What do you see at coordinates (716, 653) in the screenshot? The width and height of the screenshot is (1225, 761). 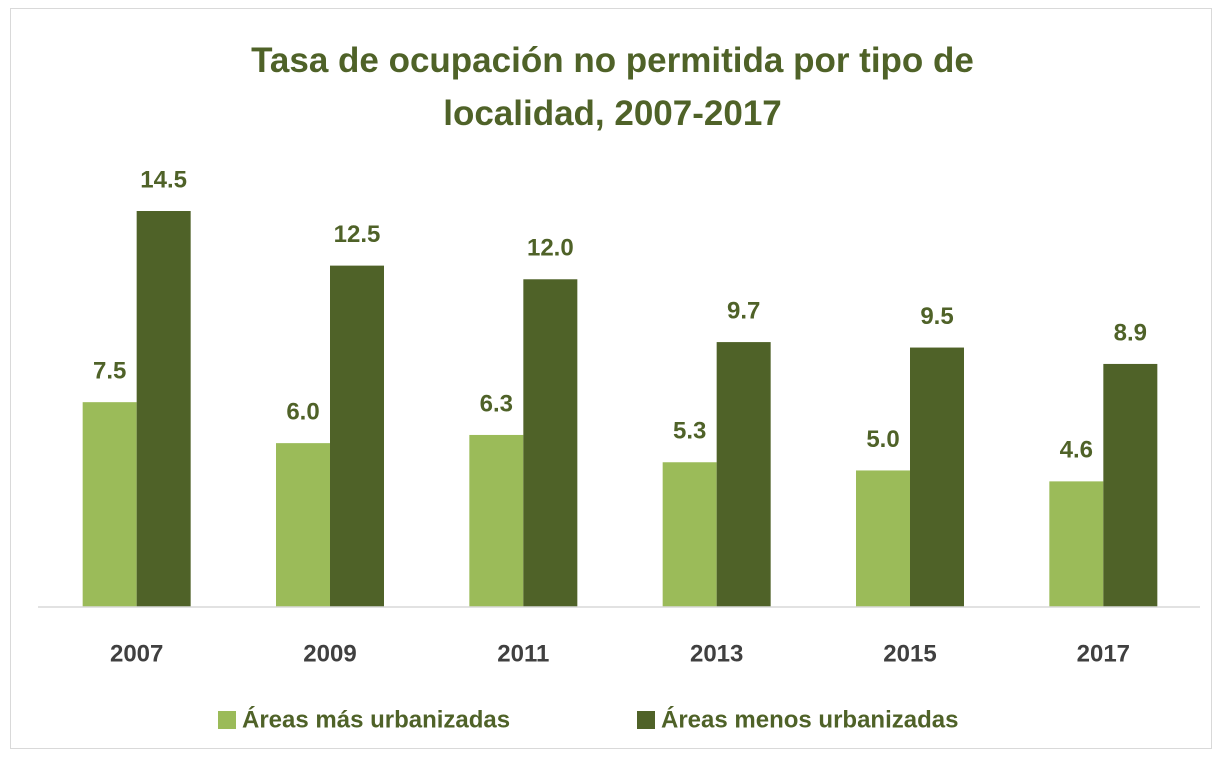 I see `x-tick-label: 2013` at bounding box center [716, 653].